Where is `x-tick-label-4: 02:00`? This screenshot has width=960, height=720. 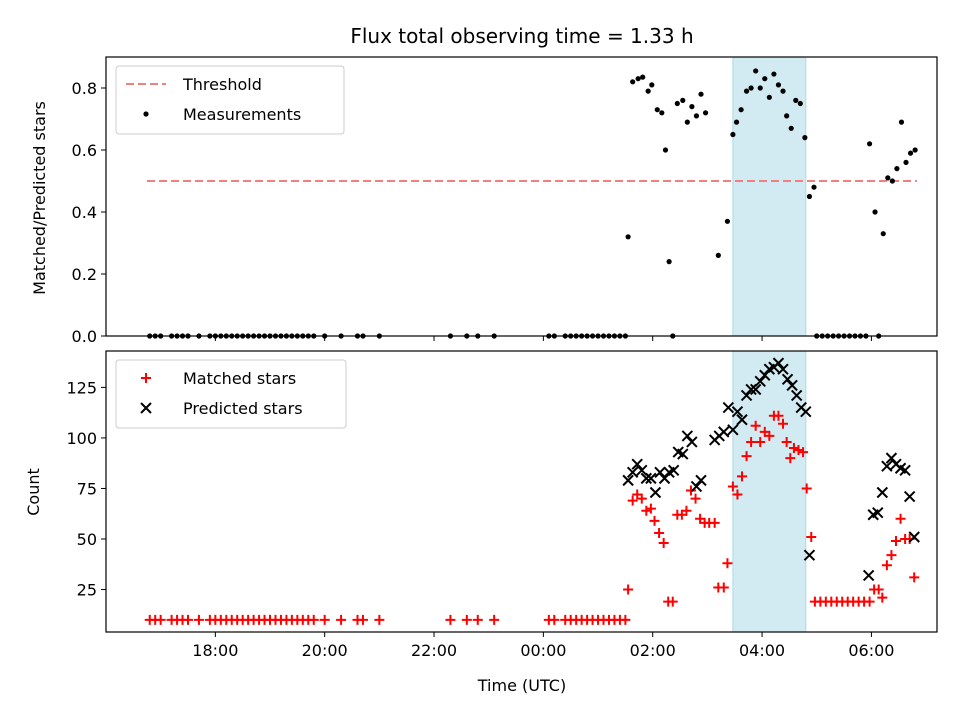 x-tick-label-4: 02:00 is located at coordinates (653, 650).